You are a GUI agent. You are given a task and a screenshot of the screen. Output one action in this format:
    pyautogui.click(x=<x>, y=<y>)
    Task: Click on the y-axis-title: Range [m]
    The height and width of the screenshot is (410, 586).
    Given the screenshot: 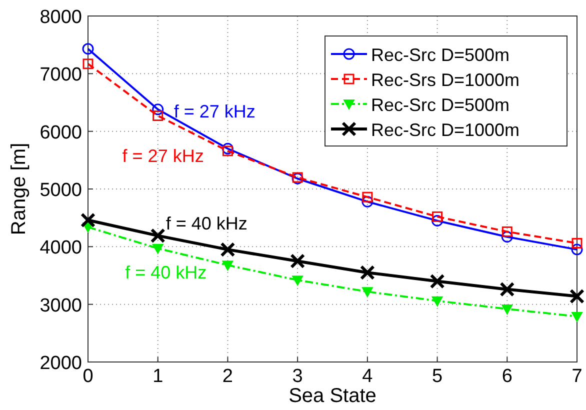 What is the action you would take?
    pyautogui.click(x=19, y=189)
    